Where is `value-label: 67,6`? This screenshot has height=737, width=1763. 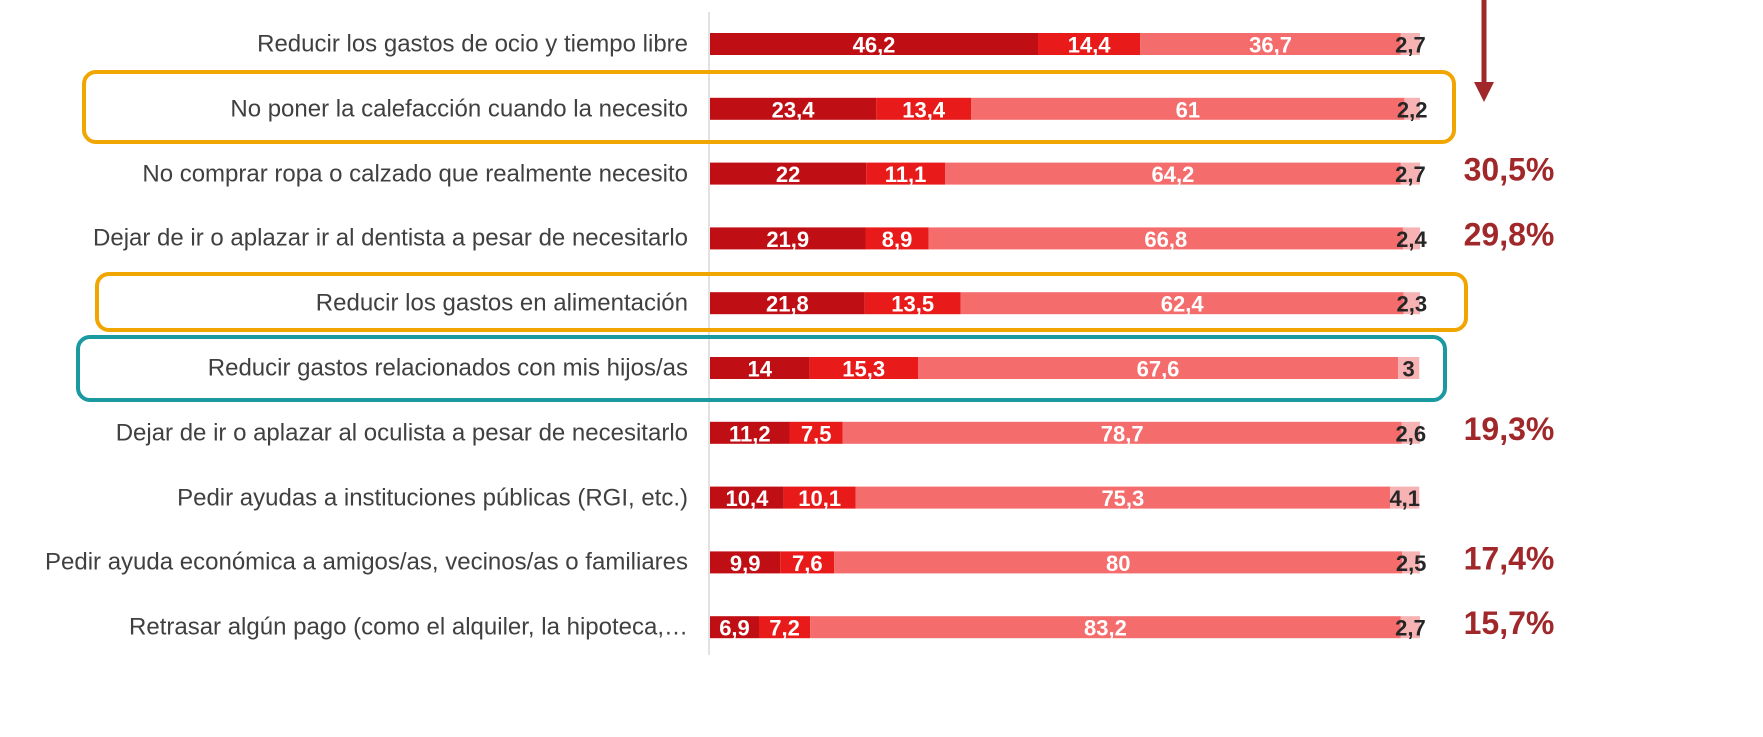 value-label: 67,6 is located at coordinates (1158, 369).